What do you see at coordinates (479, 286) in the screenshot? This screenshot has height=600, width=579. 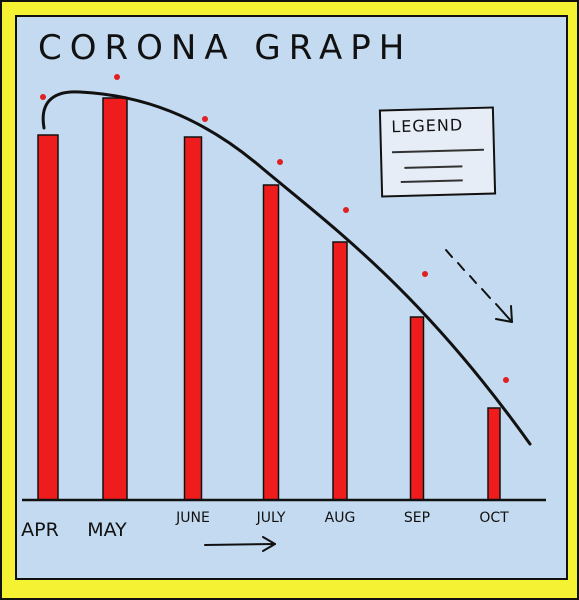 I see `down-arrow-icon` at bounding box center [479, 286].